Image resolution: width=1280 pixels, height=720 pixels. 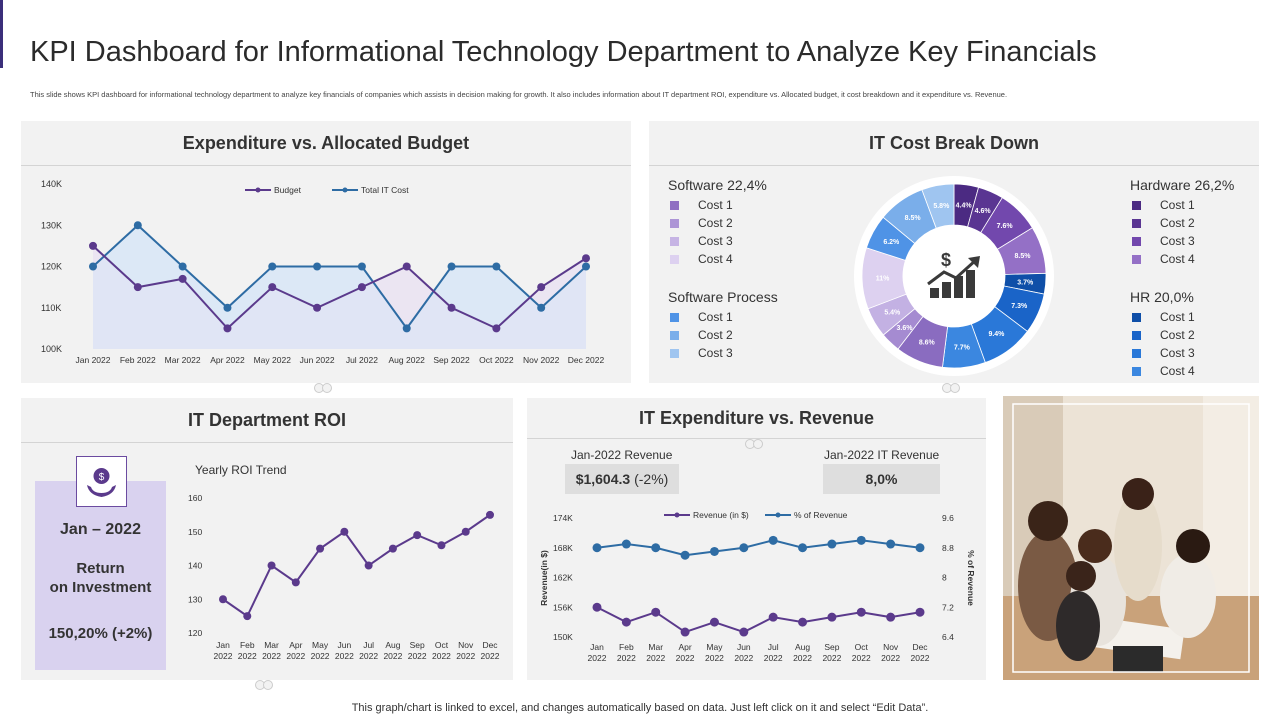 I want to click on x-tick-label: Oct 2022, so click(x=496, y=360).